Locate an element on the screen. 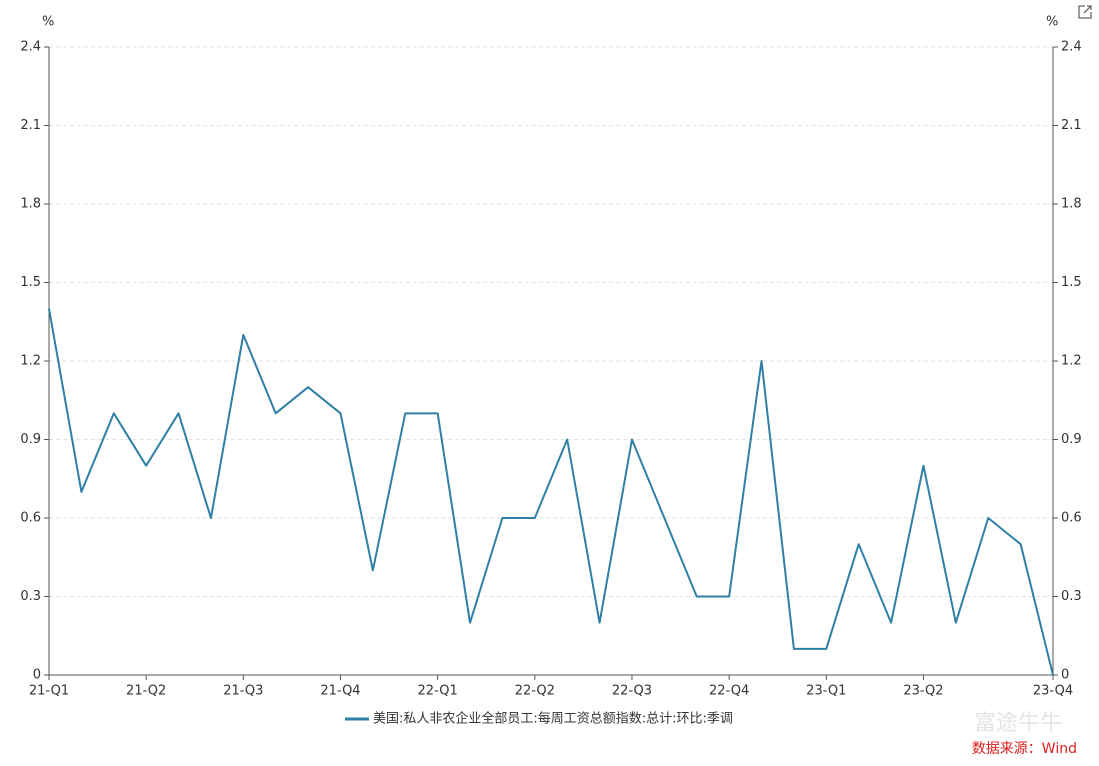  x-tick-label: 23-Q4 is located at coordinates (1053, 691).